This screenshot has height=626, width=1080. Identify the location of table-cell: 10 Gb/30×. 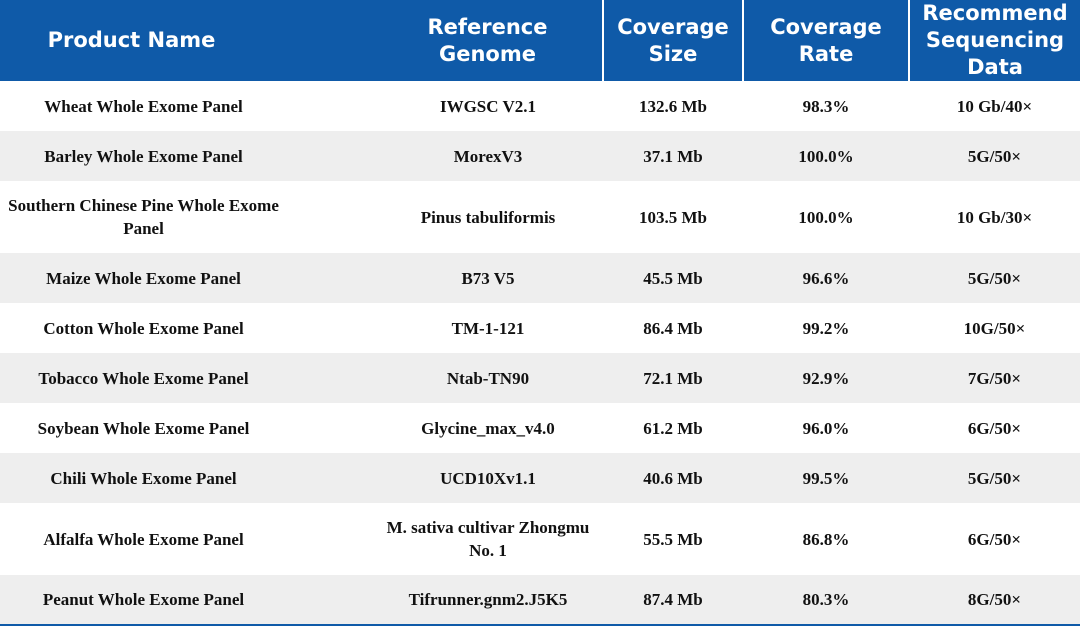
(994, 217).